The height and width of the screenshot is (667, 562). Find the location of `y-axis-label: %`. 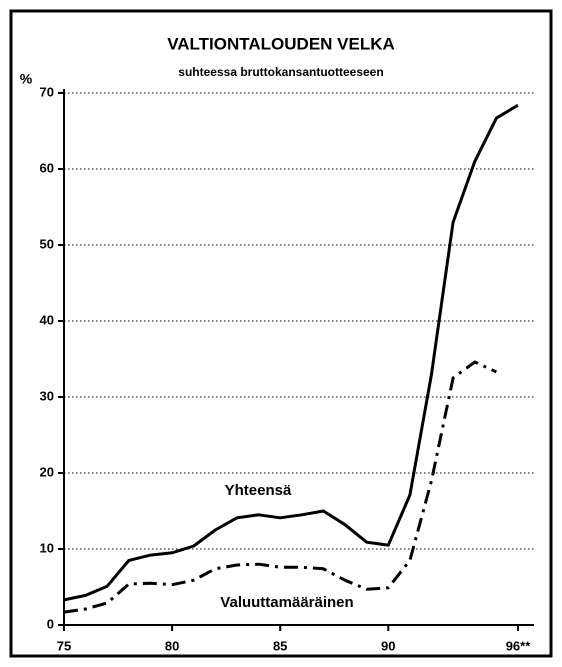

y-axis-label: % is located at coordinates (26, 79).